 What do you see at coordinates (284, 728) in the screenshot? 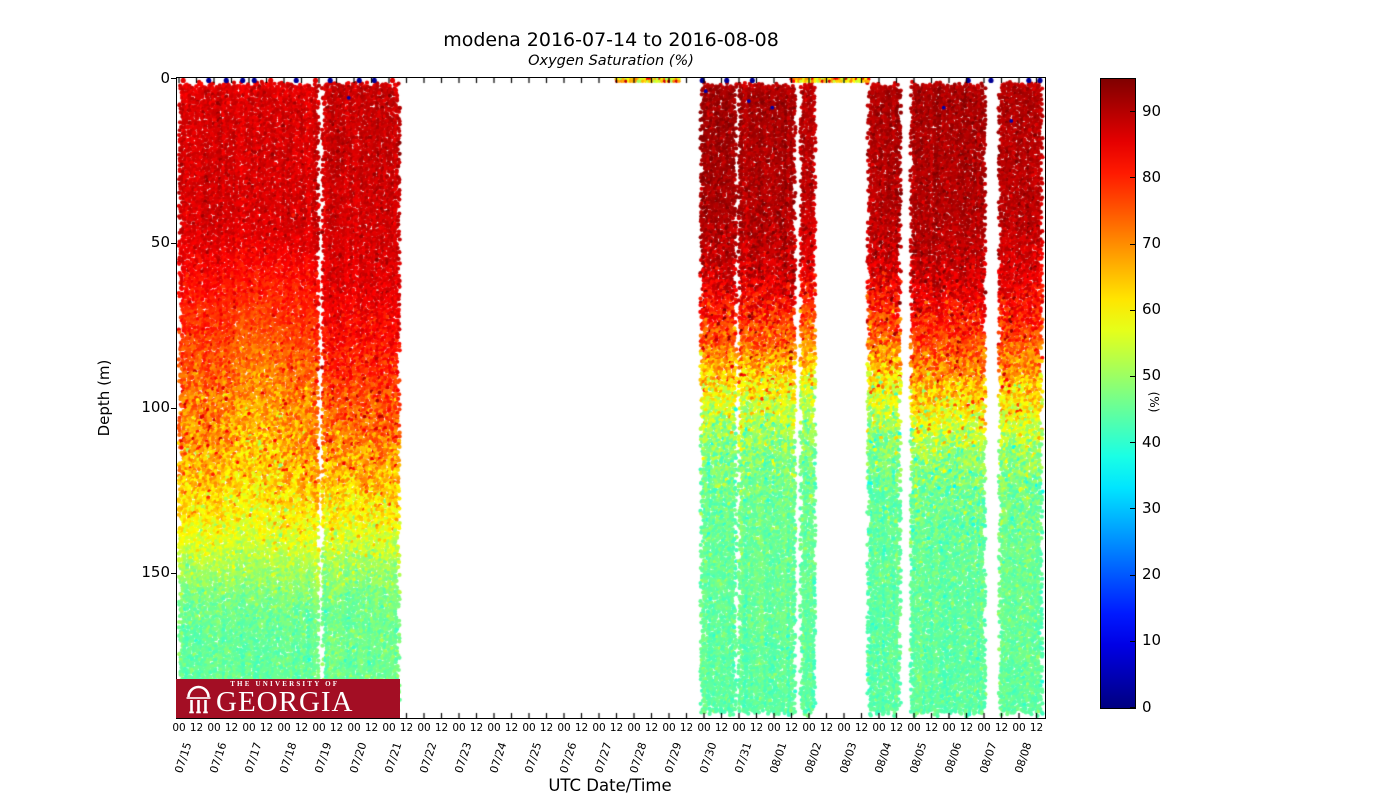
I see `x-subtick-label-07/18-00: 00` at bounding box center [284, 728].